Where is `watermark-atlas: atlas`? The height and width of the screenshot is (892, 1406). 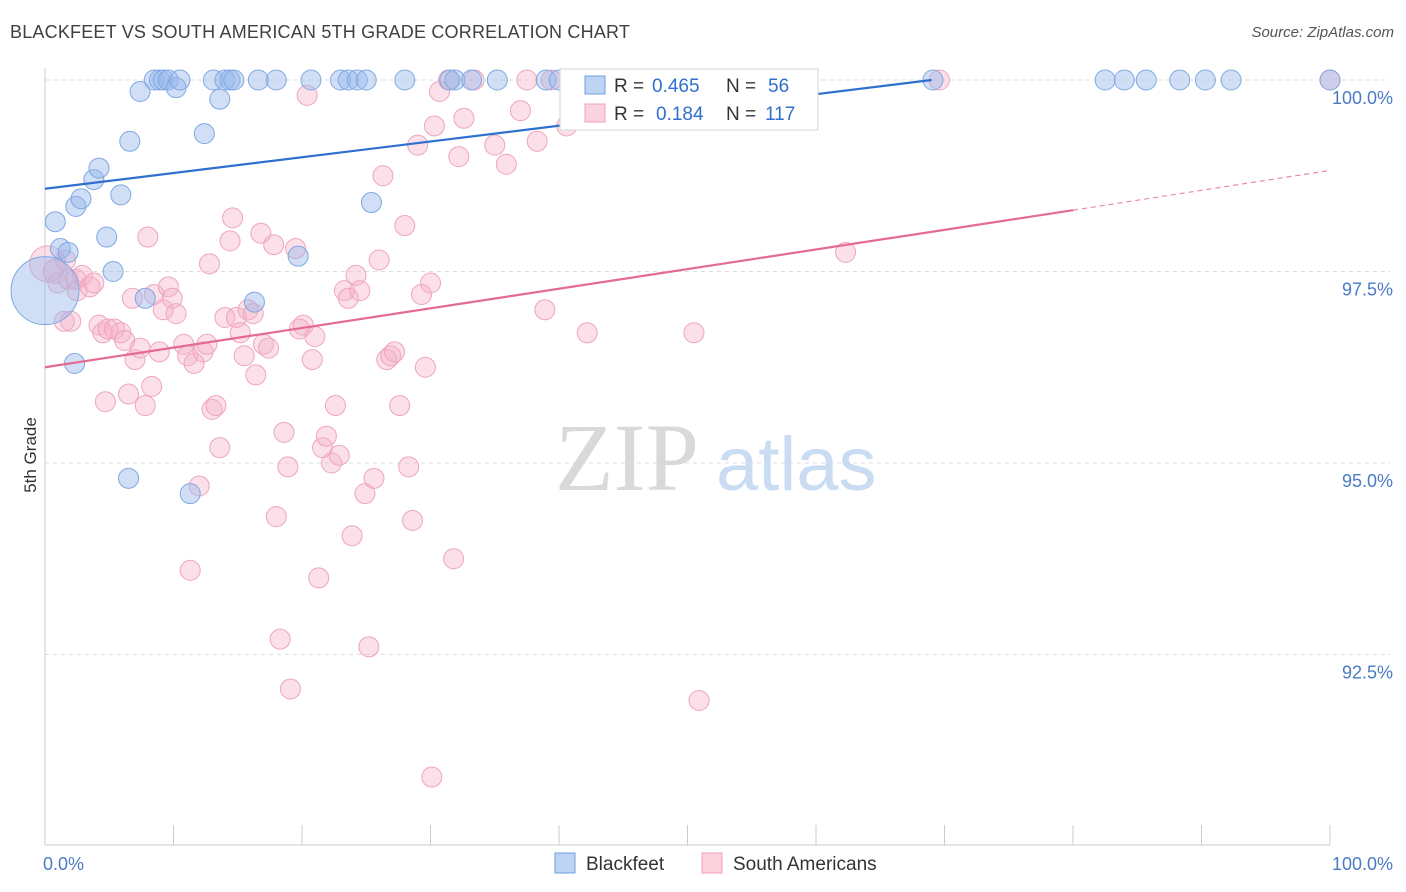
watermark-atlas: atlas is located at coordinates (796, 464).